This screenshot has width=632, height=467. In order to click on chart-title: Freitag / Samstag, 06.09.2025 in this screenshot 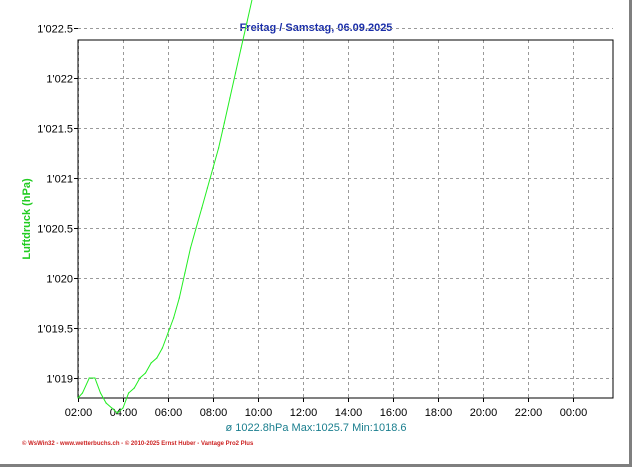, I will do `click(316, 28)`.